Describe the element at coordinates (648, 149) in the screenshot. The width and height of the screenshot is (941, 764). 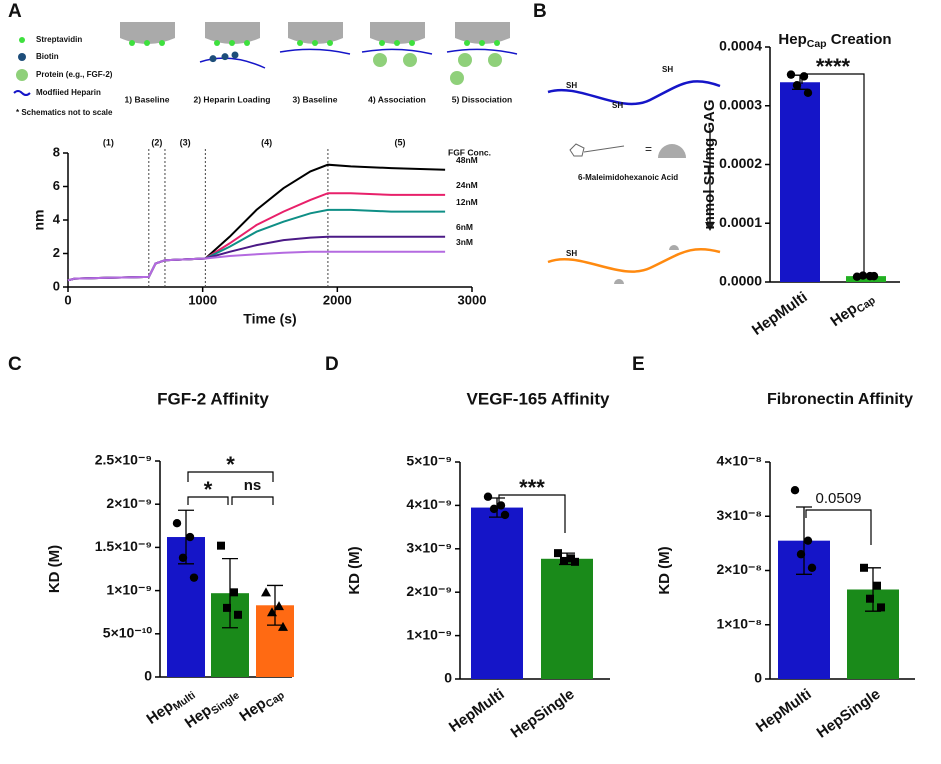
I see `equals: =` at that location.